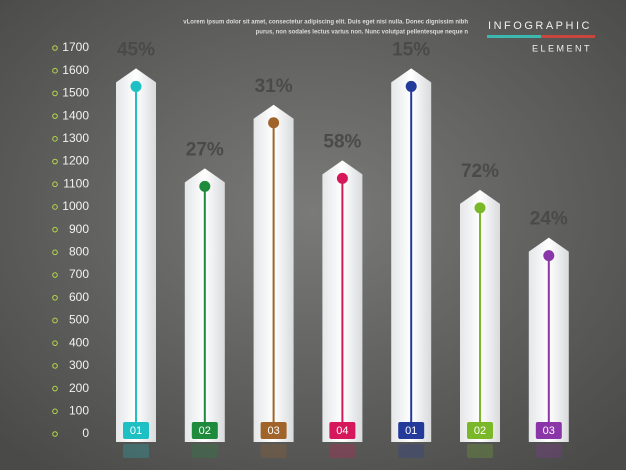  I want to click on y-tick-label: 800, so click(79, 252).